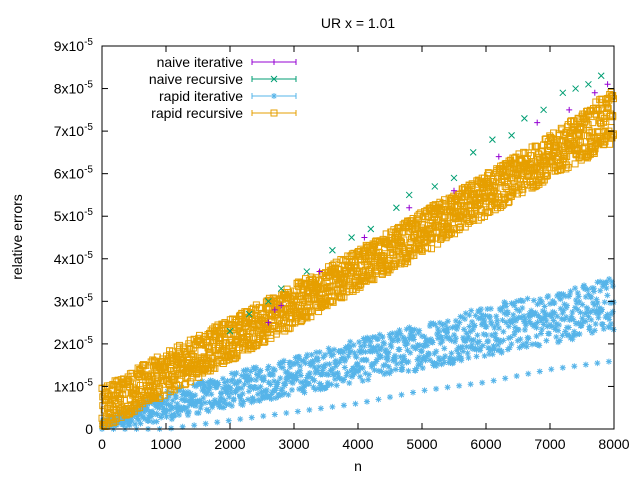  Describe the element at coordinates (274, 96) in the screenshot. I see `legend-marker` at that location.